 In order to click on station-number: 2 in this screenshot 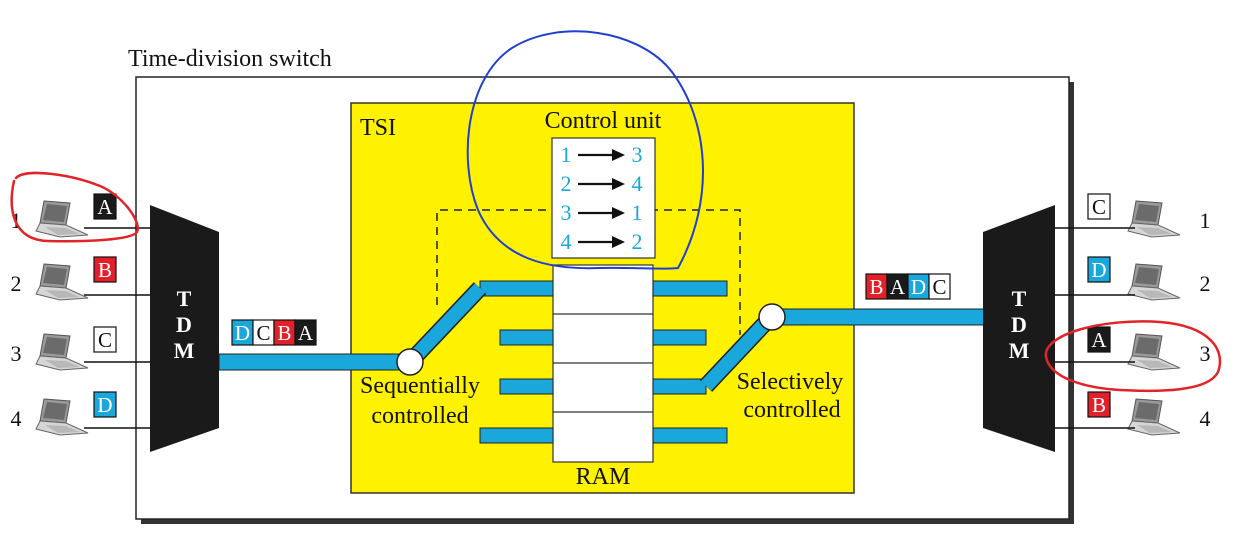, I will do `click(1205, 283)`.